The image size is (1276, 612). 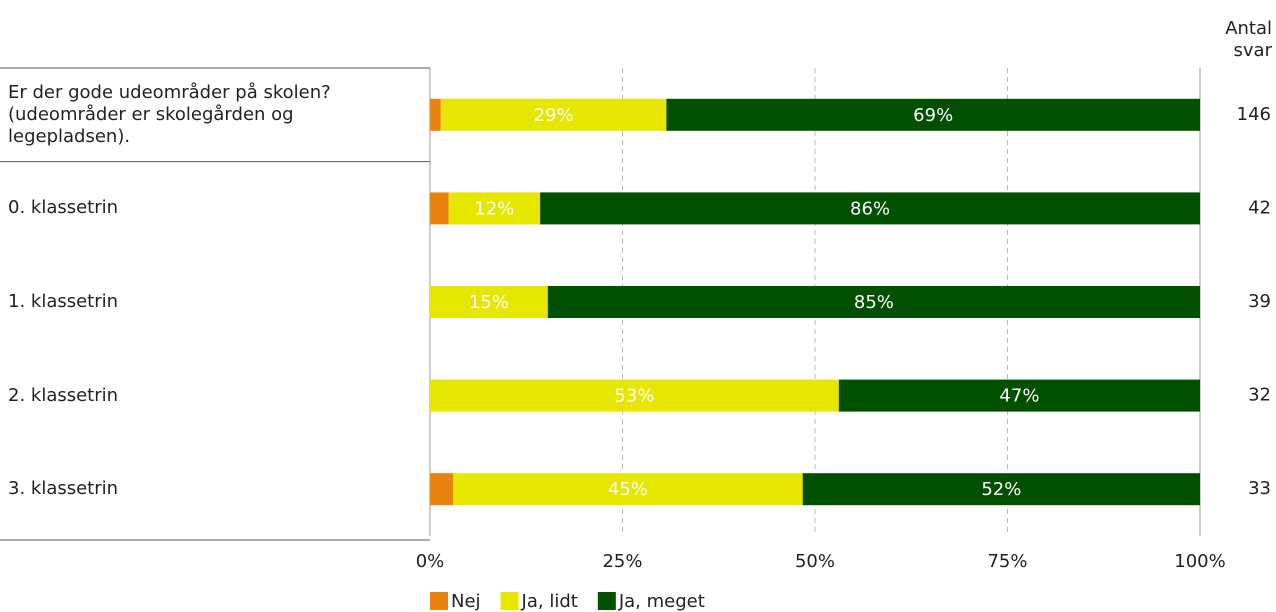 I want to click on value-label: 47%, so click(x=1019, y=396).